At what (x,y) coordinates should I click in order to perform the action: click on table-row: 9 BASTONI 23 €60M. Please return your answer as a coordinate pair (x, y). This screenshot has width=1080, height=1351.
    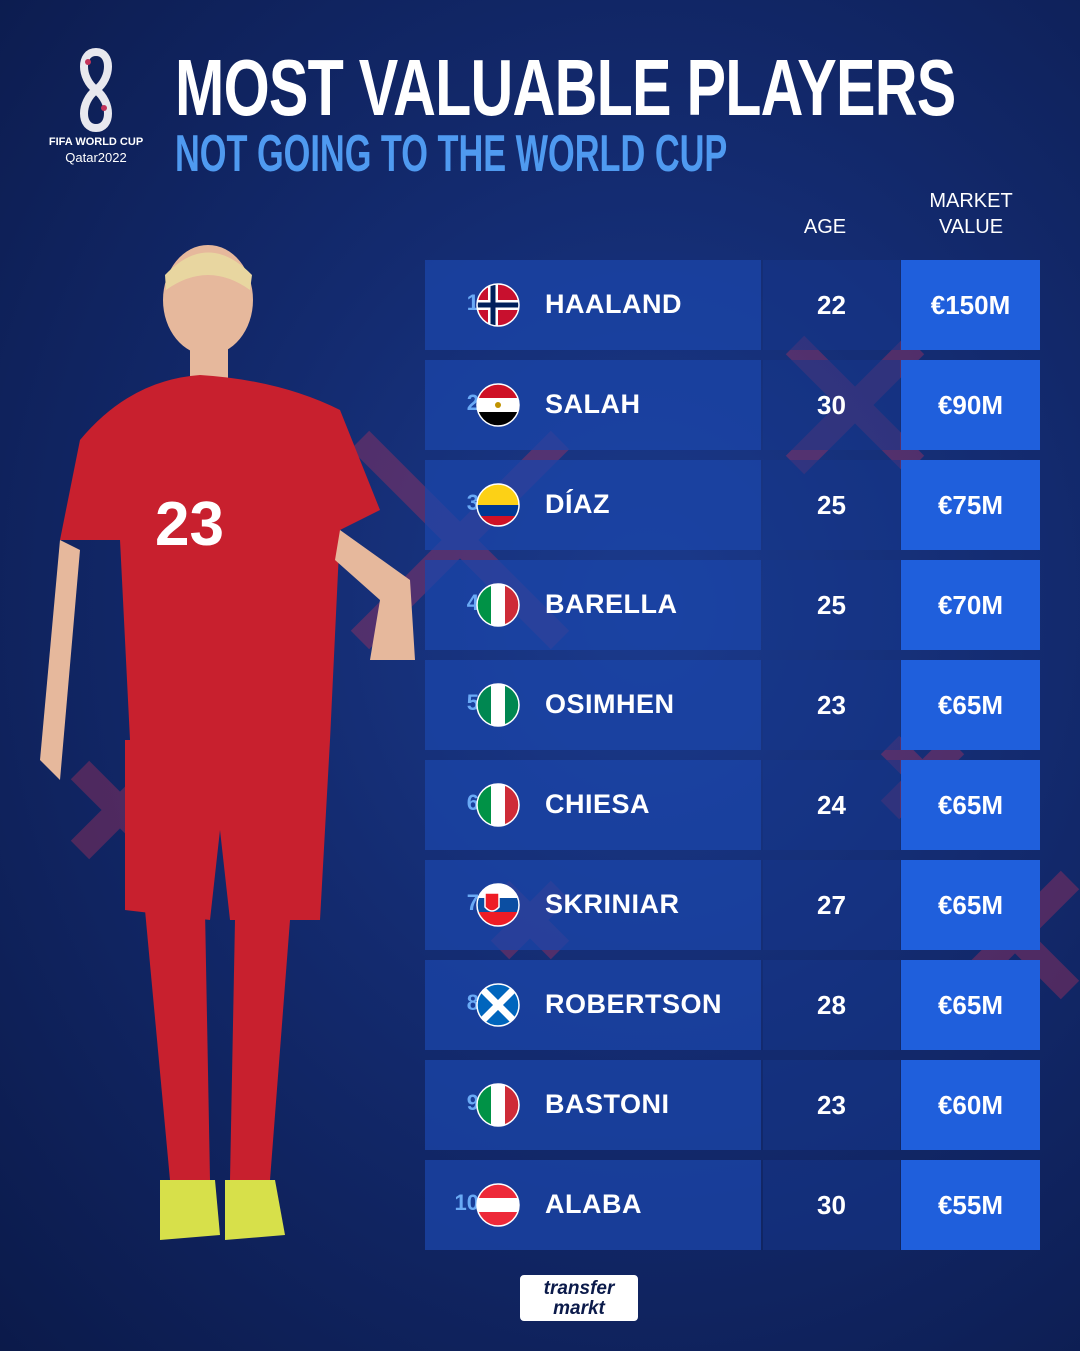
    Looking at the image, I should click on (732, 1105).